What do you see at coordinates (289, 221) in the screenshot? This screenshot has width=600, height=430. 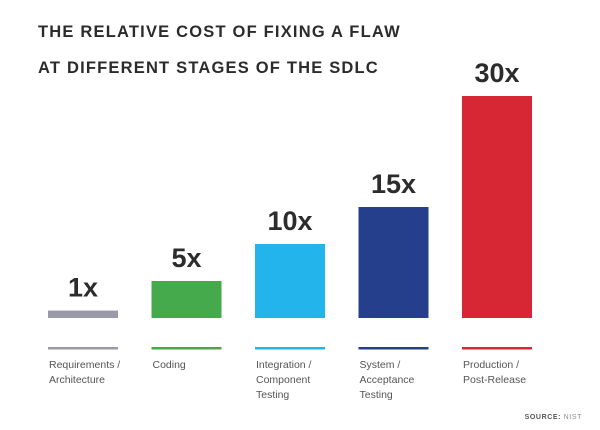 I see `bar-value-label-3: 10x` at bounding box center [289, 221].